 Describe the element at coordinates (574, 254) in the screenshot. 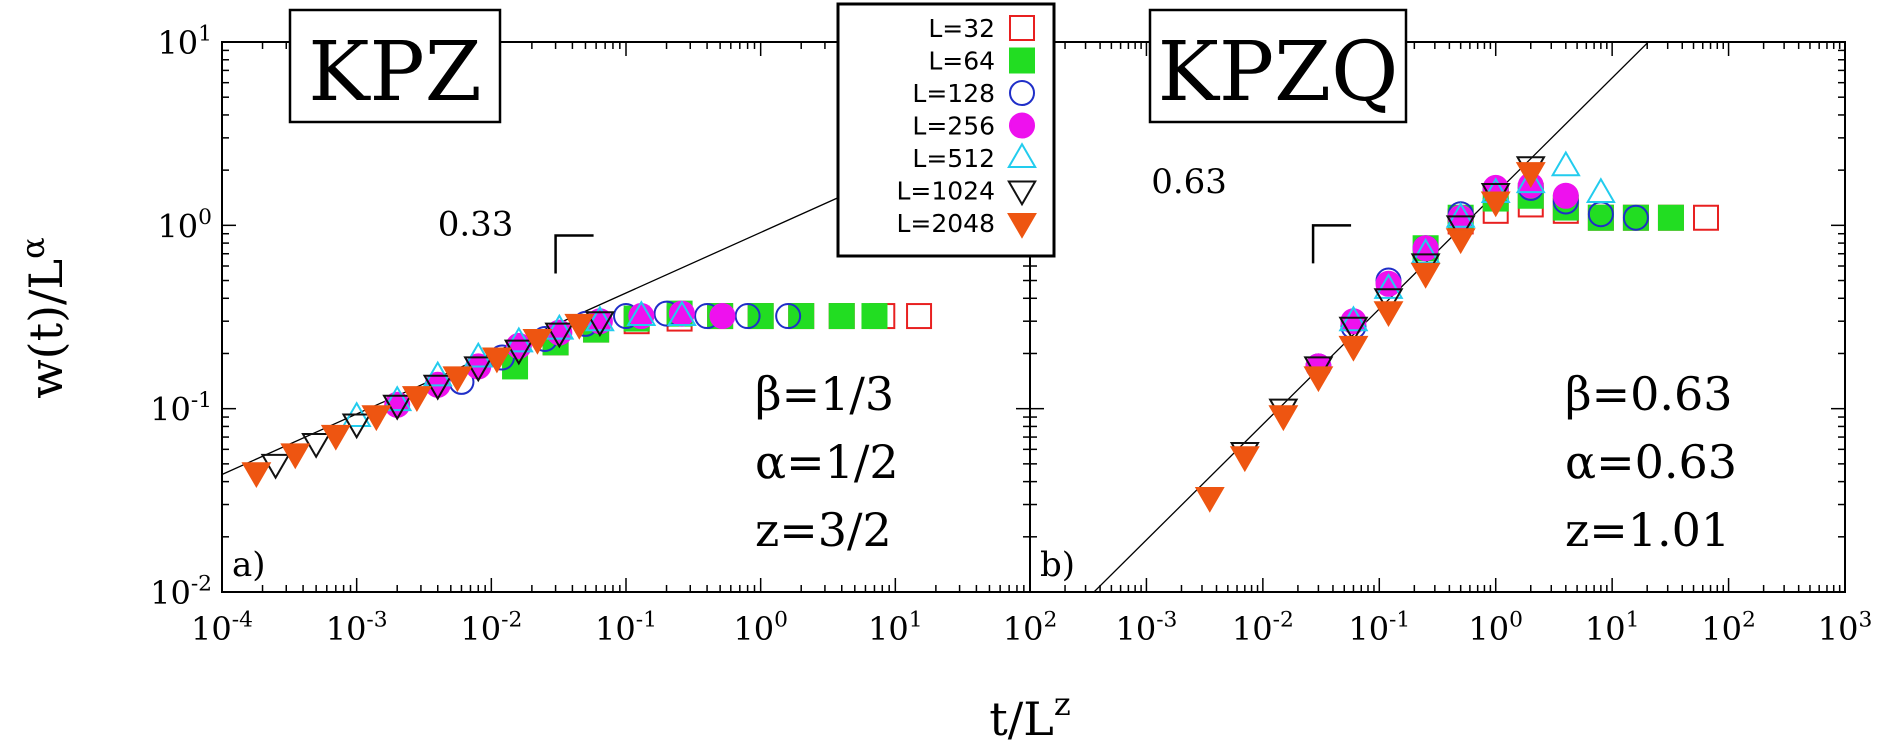

I see `slope-marker-a` at that location.